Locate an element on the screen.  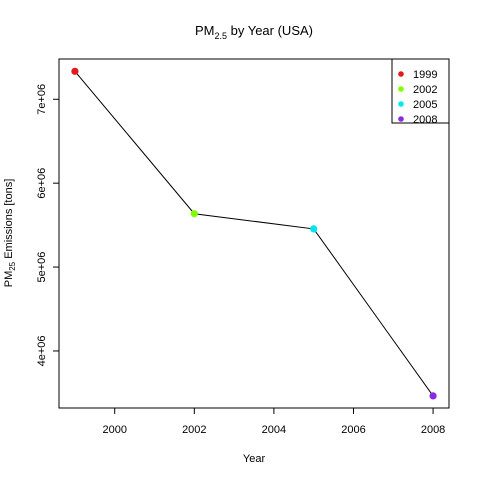
data-point-1999 is located at coordinates (75, 71).